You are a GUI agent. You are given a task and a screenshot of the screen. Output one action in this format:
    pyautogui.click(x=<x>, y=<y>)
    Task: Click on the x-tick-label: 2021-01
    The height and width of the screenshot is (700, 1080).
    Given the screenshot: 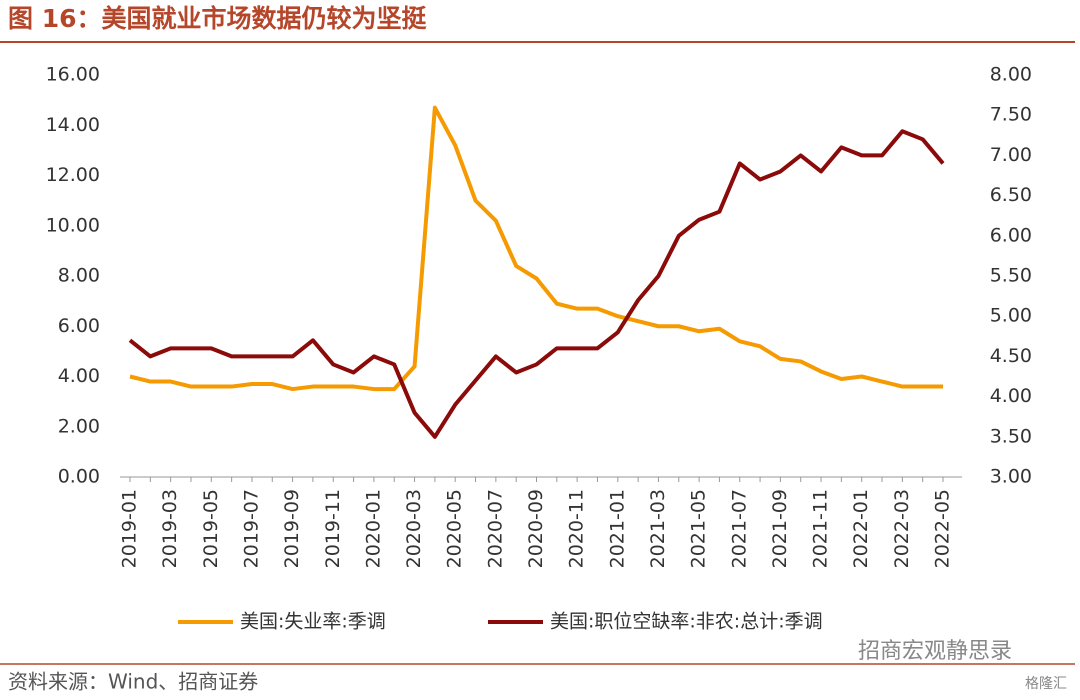 What is the action you would take?
    pyautogui.click(x=617, y=528)
    